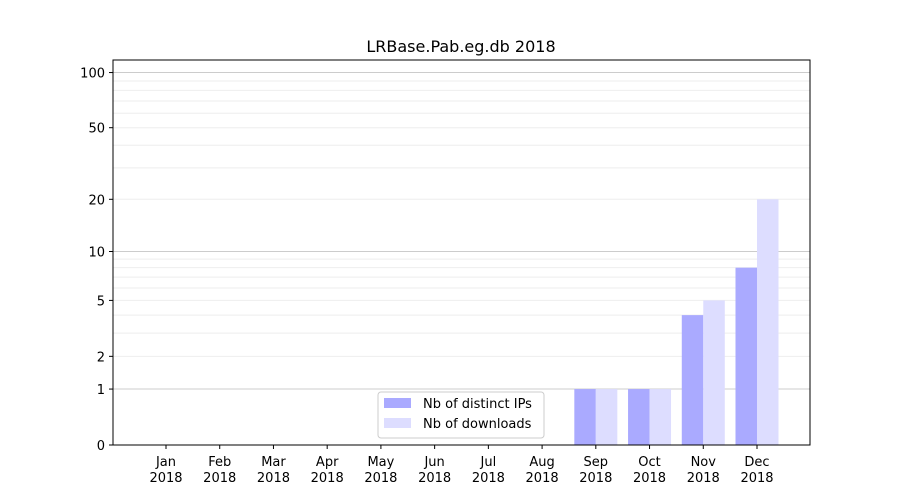  Describe the element at coordinates (460, 46) in the screenshot. I see `chart-title: LRBase.Pab.eg.db 2018` at that location.